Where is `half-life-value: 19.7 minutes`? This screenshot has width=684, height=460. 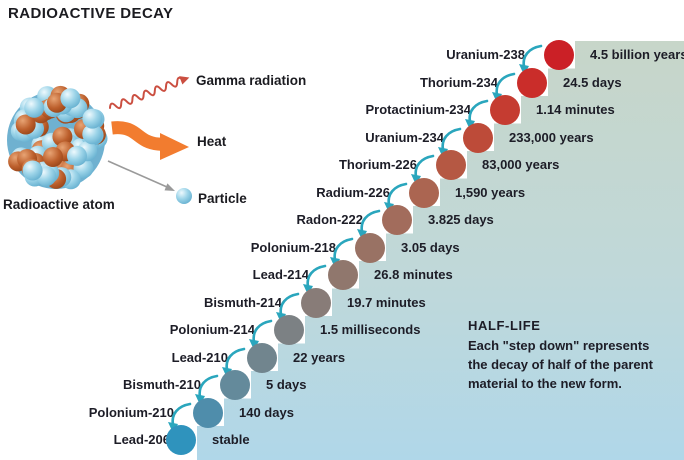
half-life-value: 19.7 minutes is located at coordinates (386, 302).